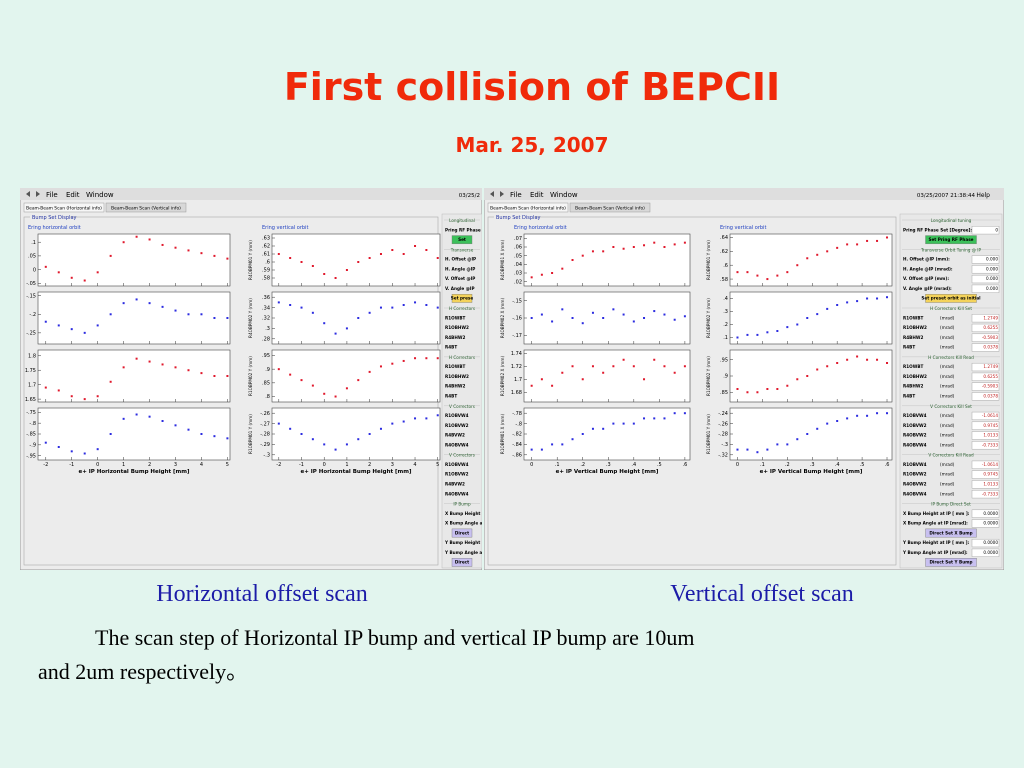 This screenshot has width=1024, height=768. What do you see at coordinates (45, 465) in the screenshot?
I see `x-tick-label: -2` at bounding box center [45, 465].